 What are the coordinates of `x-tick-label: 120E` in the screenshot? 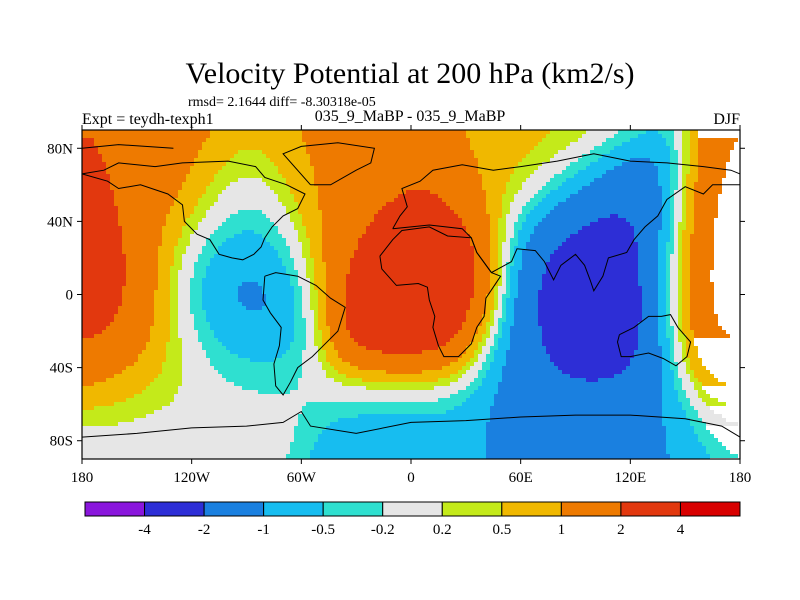 It's located at (630, 478).